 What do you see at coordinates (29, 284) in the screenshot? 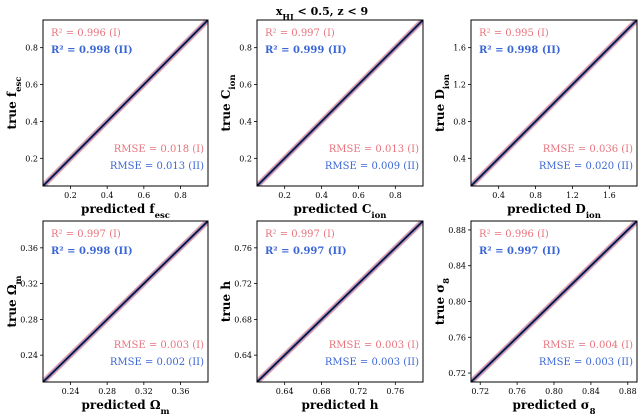
I see `y-tick-label: 0.32` at bounding box center [29, 284].